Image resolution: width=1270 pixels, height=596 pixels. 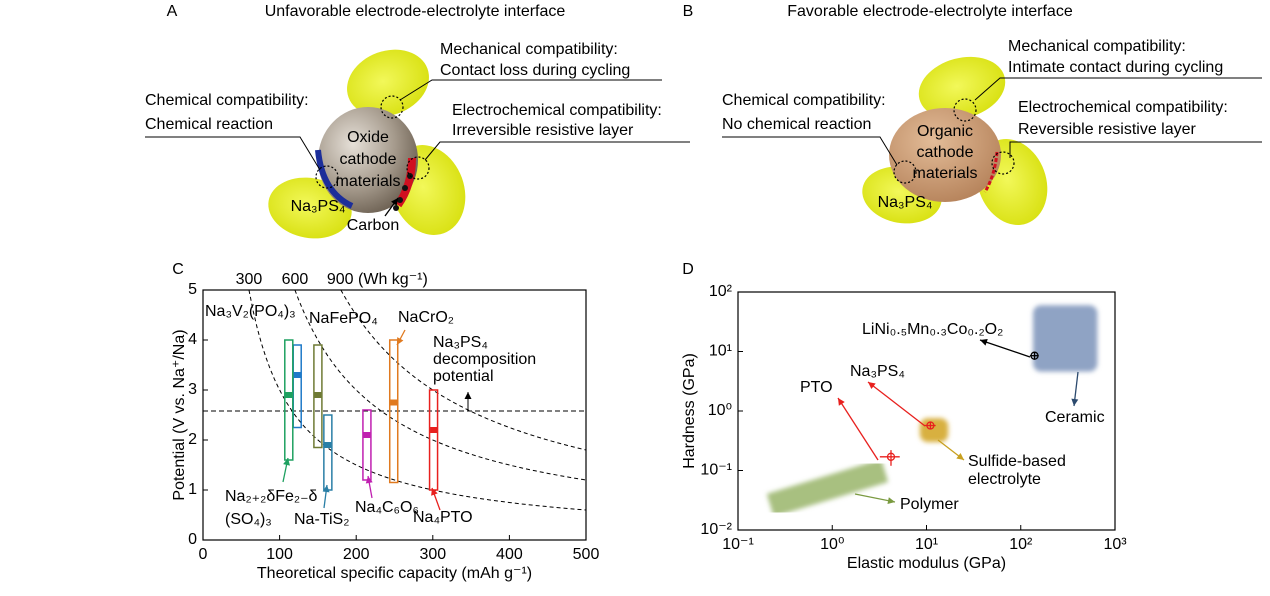 What do you see at coordinates (356, 554) in the screenshot?
I see `x-tick-label: 200` at bounding box center [356, 554].